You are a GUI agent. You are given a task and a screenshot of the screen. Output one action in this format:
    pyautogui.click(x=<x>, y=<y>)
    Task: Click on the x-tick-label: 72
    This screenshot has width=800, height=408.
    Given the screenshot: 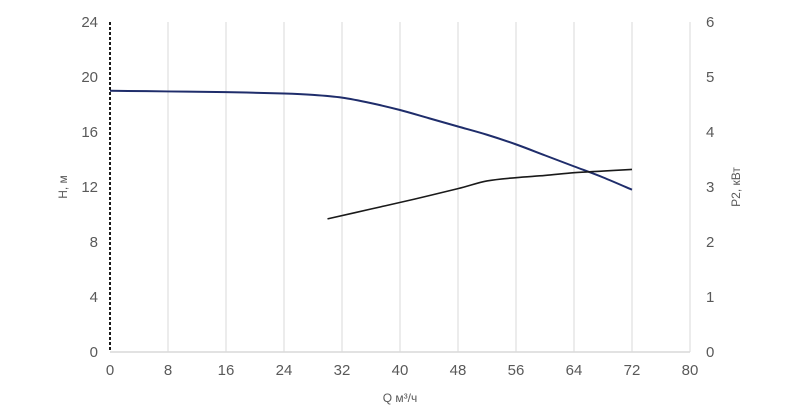 What is the action you would take?
    pyautogui.click(x=632, y=370)
    